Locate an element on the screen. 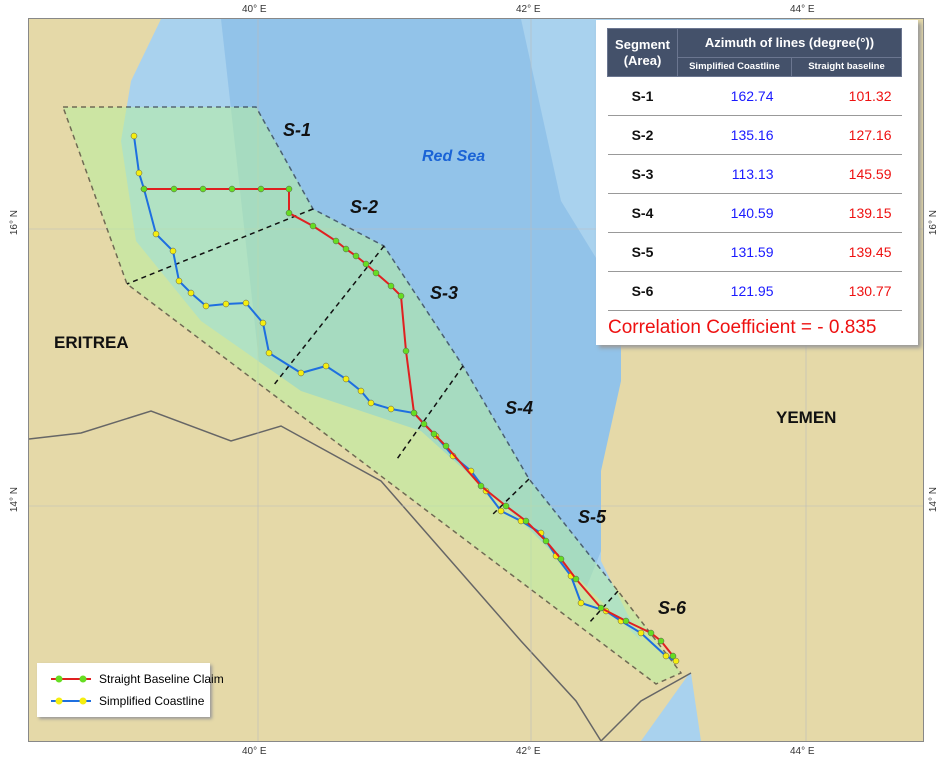 The image size is (948, 762). segment-cell: S-1 is located at coordinates (642, 96).